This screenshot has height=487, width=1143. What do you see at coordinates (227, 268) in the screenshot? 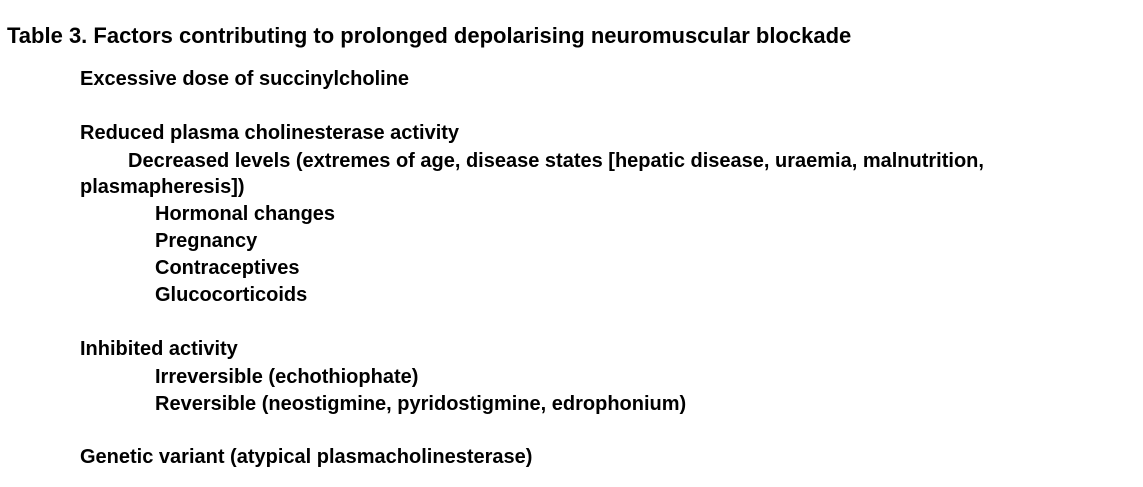
I see `item-contraceptives: Contraceptives` at bounding box center [227, 268].